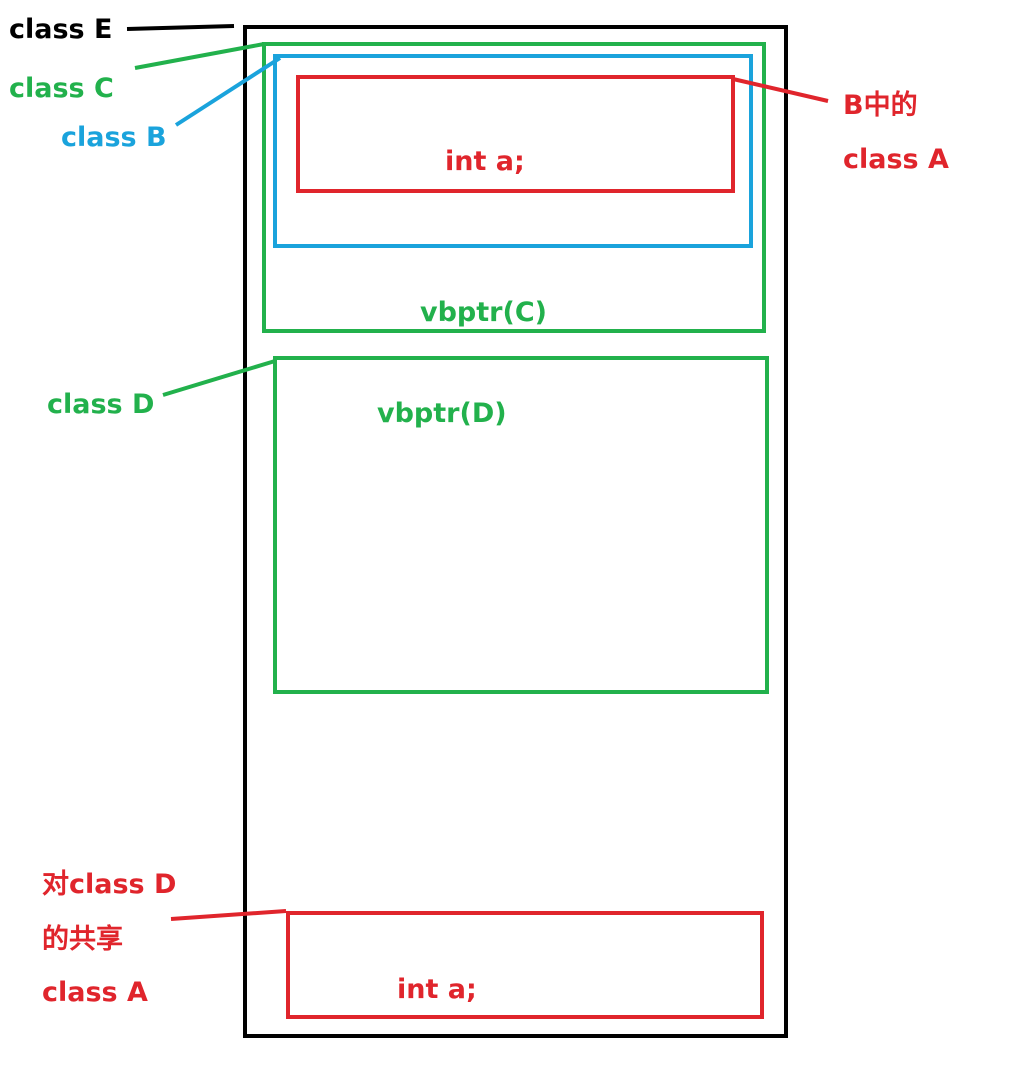  I want to click on class-d-pointer, so click(219, 378).